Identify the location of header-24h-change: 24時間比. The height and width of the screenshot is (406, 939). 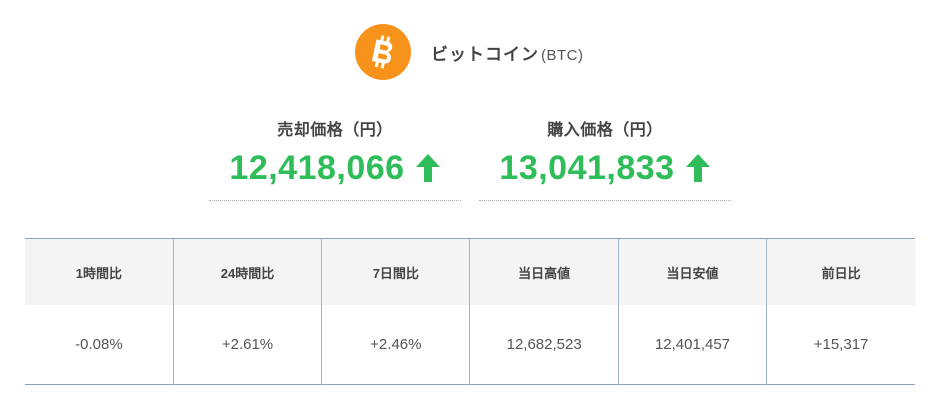
(247, 271).